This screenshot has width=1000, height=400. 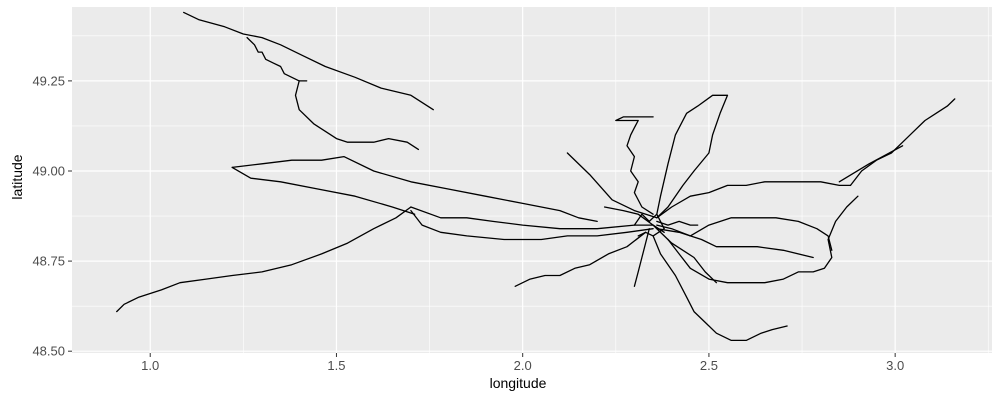 What do you see at coordinates (709, 365) in the screenshot?
I see `x-tick-label-3: 2.5` at bounding box center [709, 365].